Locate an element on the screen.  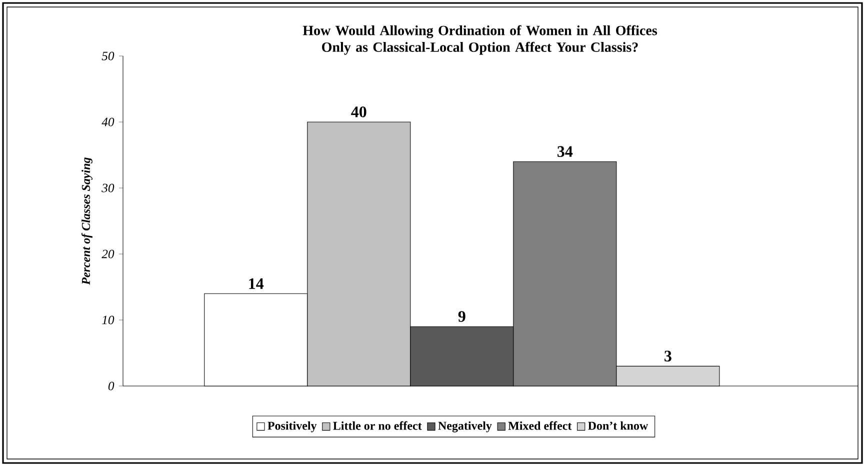
y-tick-label: 40 is located at coordinates (108, 122).